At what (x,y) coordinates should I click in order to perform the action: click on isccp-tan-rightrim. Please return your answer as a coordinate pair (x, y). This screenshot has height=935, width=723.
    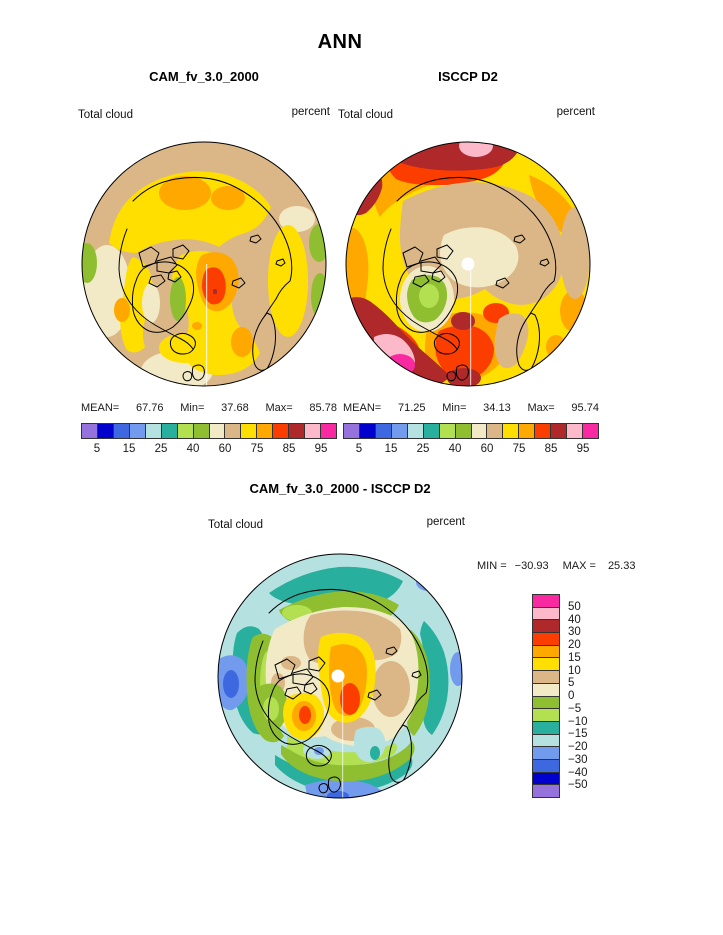
    Looking at the image, I should click on (575, 253).